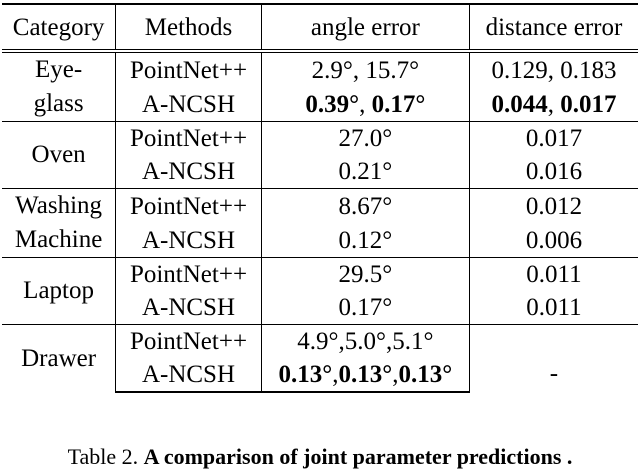 This screenshot has height=472, width=640. Describe the element at coordinates (58, 69) in the screenshot. I see `category-label: Eye-` at that location.